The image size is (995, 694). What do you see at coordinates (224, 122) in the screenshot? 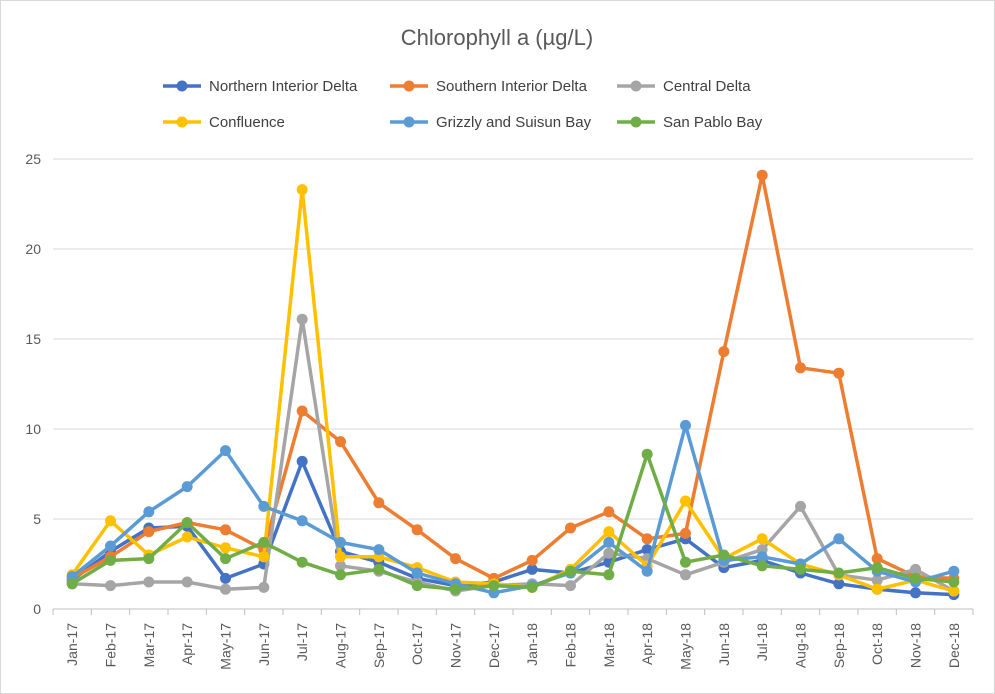
I see `legend-item: Confluence` at bounding box center [224, 122].